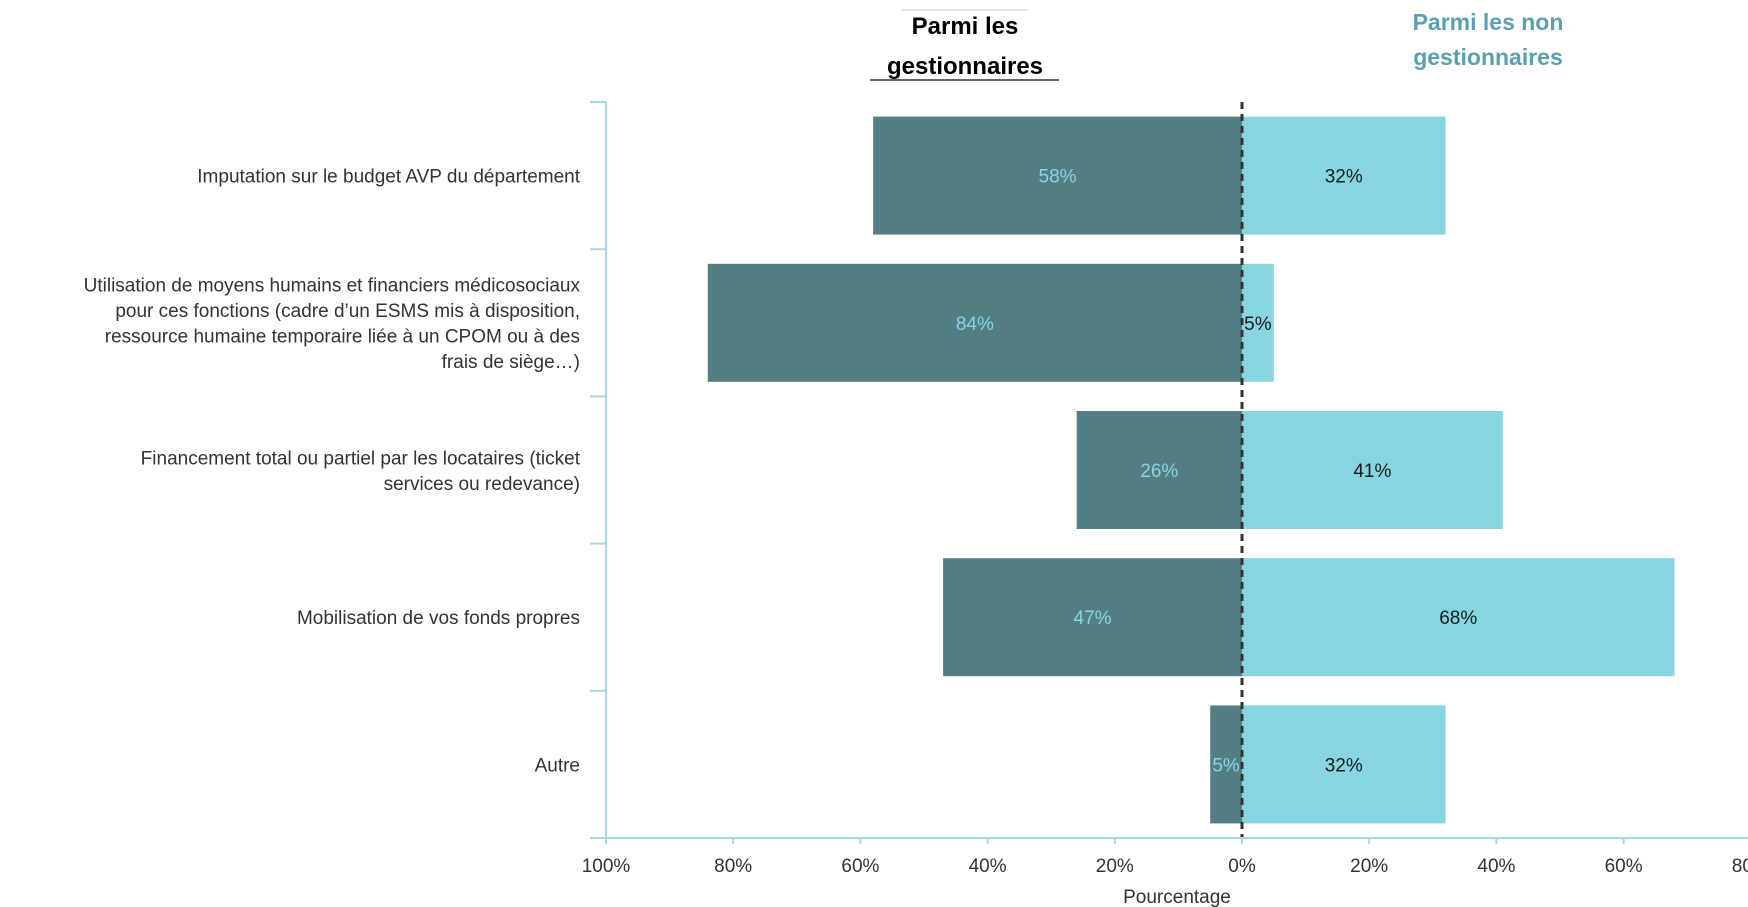 The width and height of the screenshot is (1748, 907). I want to click on bar-label-non-gestionnaires: 41%, so click(1372, 471).